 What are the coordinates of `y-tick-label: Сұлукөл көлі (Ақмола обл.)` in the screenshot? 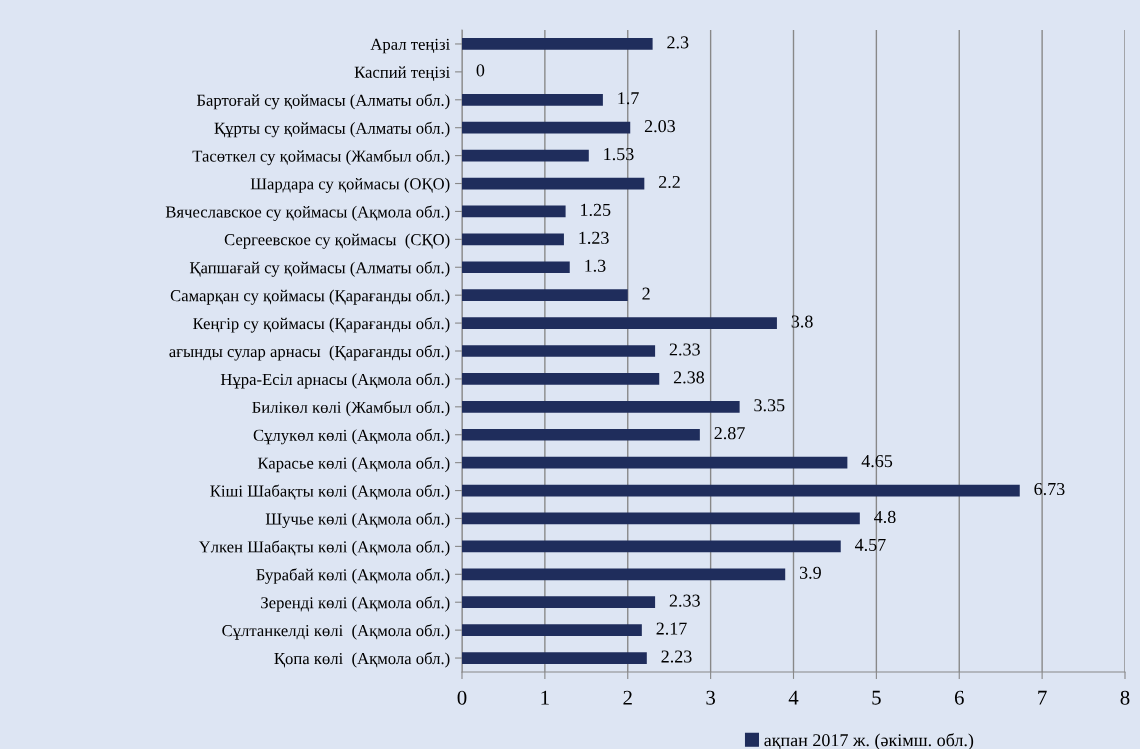 It's located at (351, 436).